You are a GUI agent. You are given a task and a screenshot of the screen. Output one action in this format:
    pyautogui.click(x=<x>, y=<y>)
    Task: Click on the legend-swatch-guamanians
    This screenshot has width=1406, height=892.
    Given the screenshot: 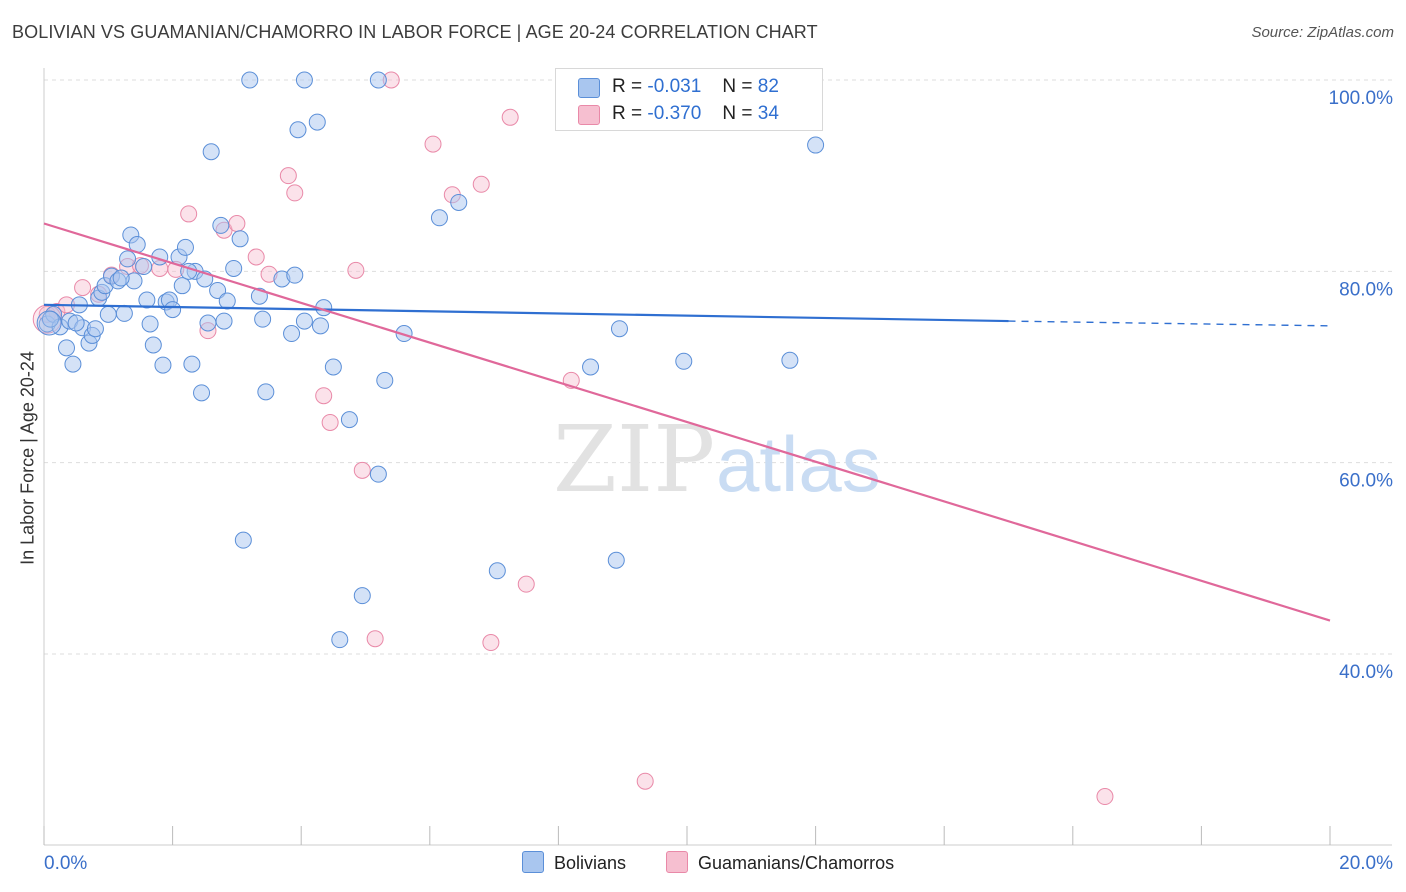 What is the action you would take?
    pyautogui.click(x=589, y=115)
    